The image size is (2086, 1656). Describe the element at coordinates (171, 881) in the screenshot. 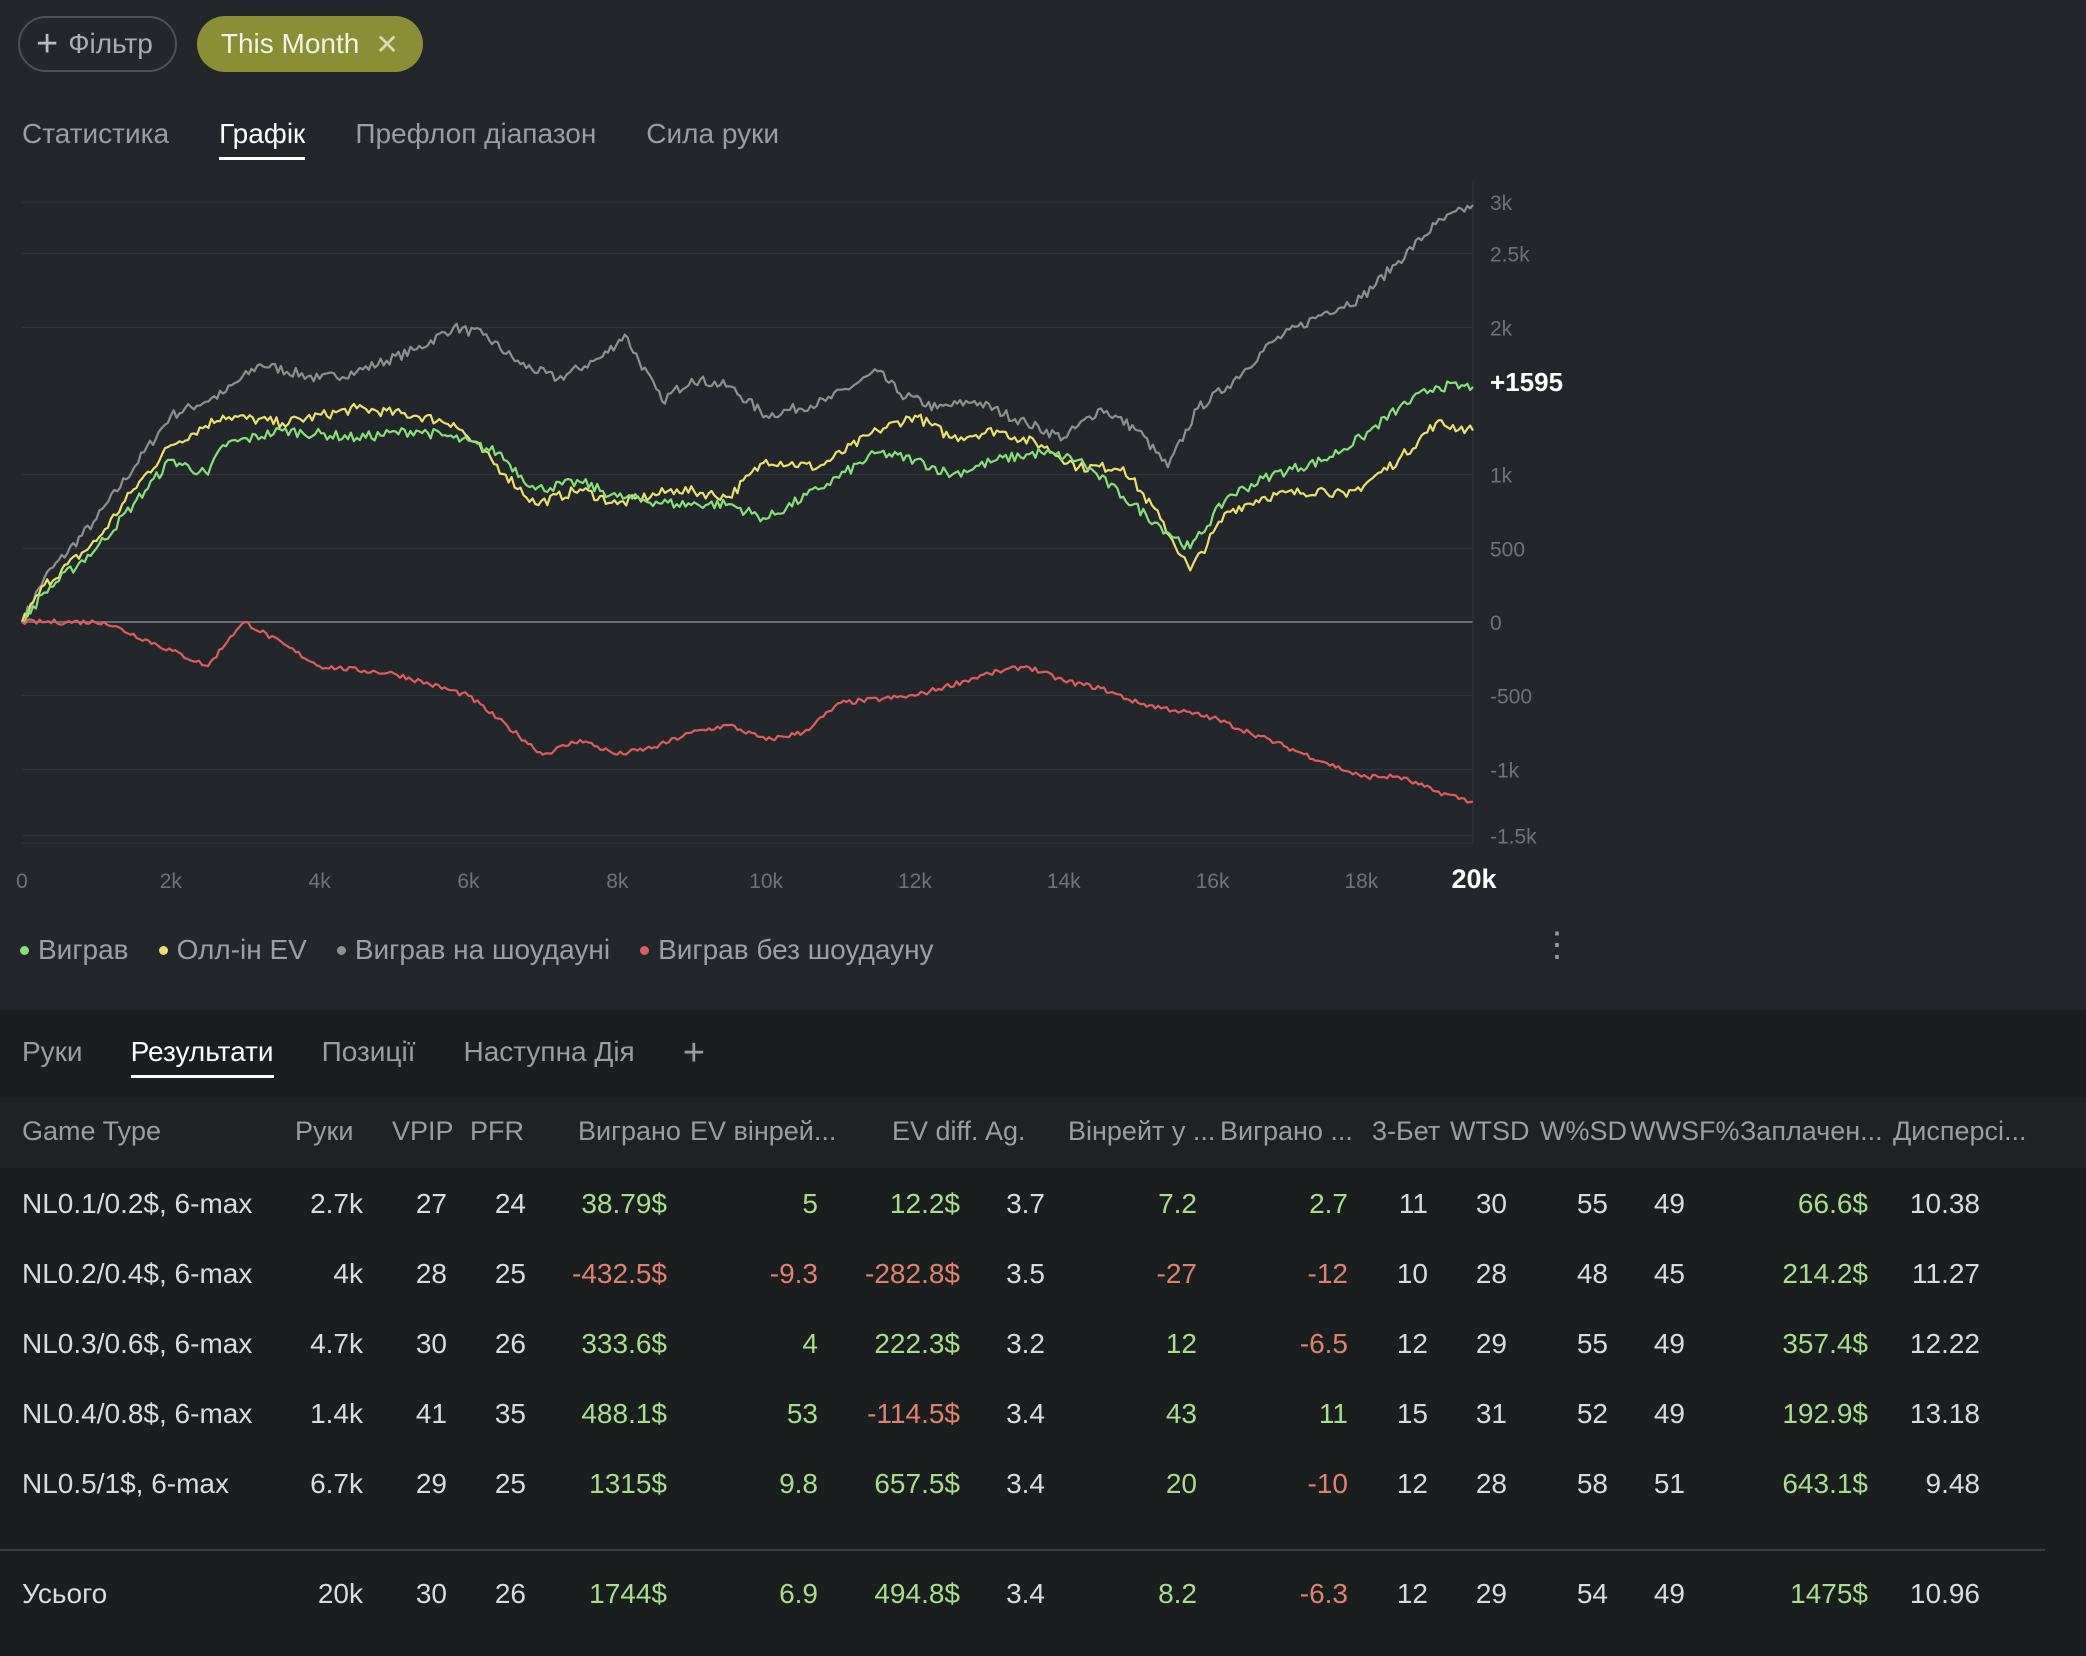

I see `x-tick-label: 2k` at that location.